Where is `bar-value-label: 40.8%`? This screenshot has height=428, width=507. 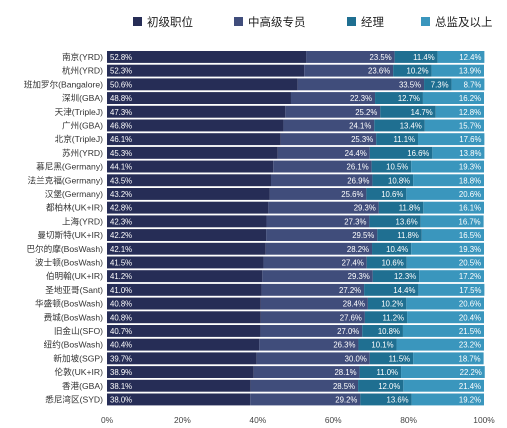 bar-value-label: 40.8% is located at coordinates (121, 317).